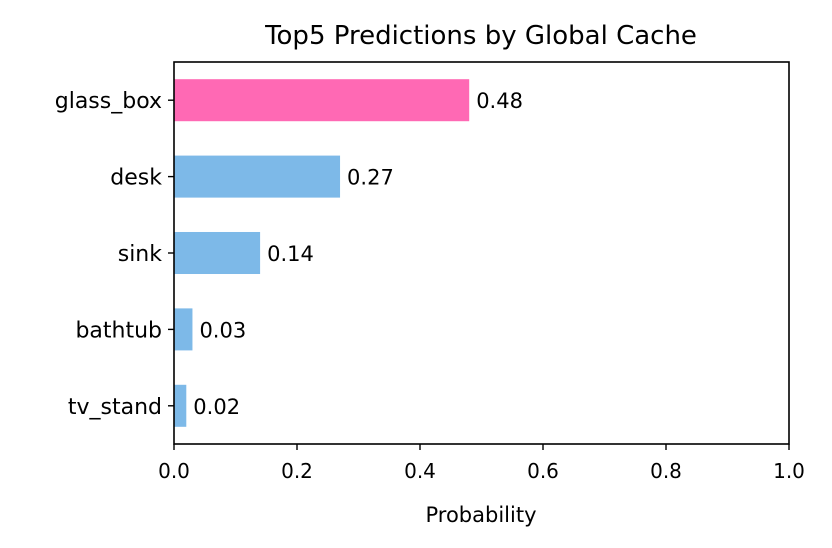 The height and width of the screenshot is (548, 832). Describe the element at coordinates (108, 101) in the screenshot. I see `category-label-glass-box: glass_box` at that location.